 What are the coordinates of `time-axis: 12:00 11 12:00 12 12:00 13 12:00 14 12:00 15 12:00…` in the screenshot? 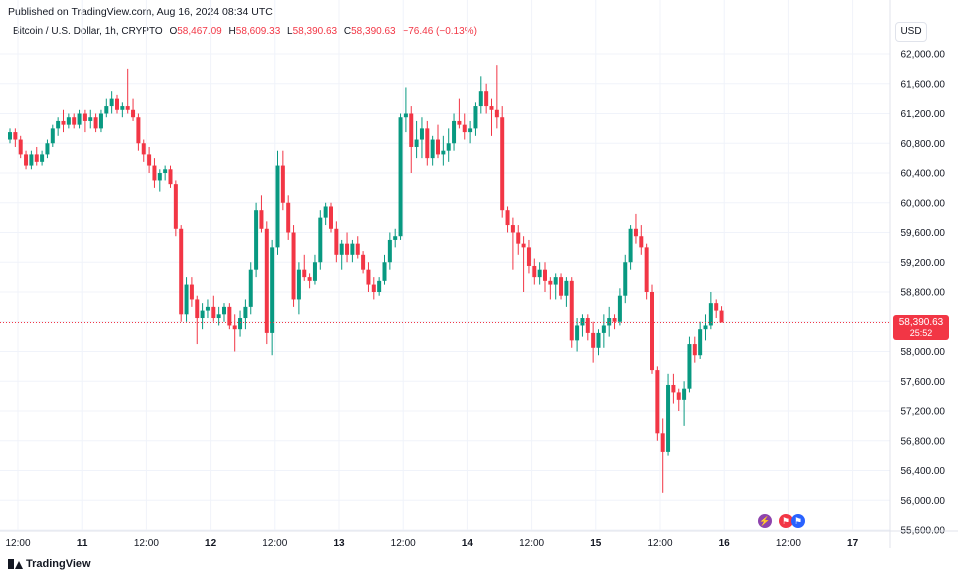 It's located at (479, 539).